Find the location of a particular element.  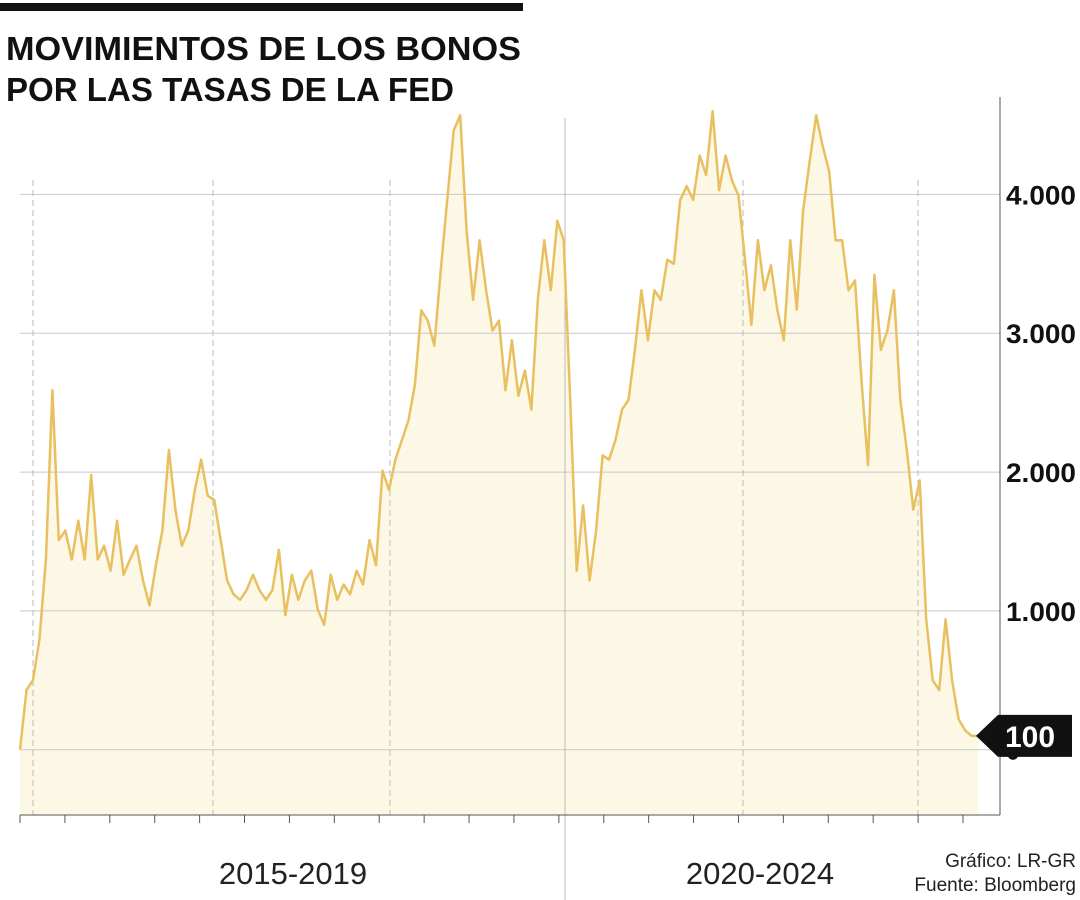

y-tick-label: 2.000 is located at coordinates (1041, 473).